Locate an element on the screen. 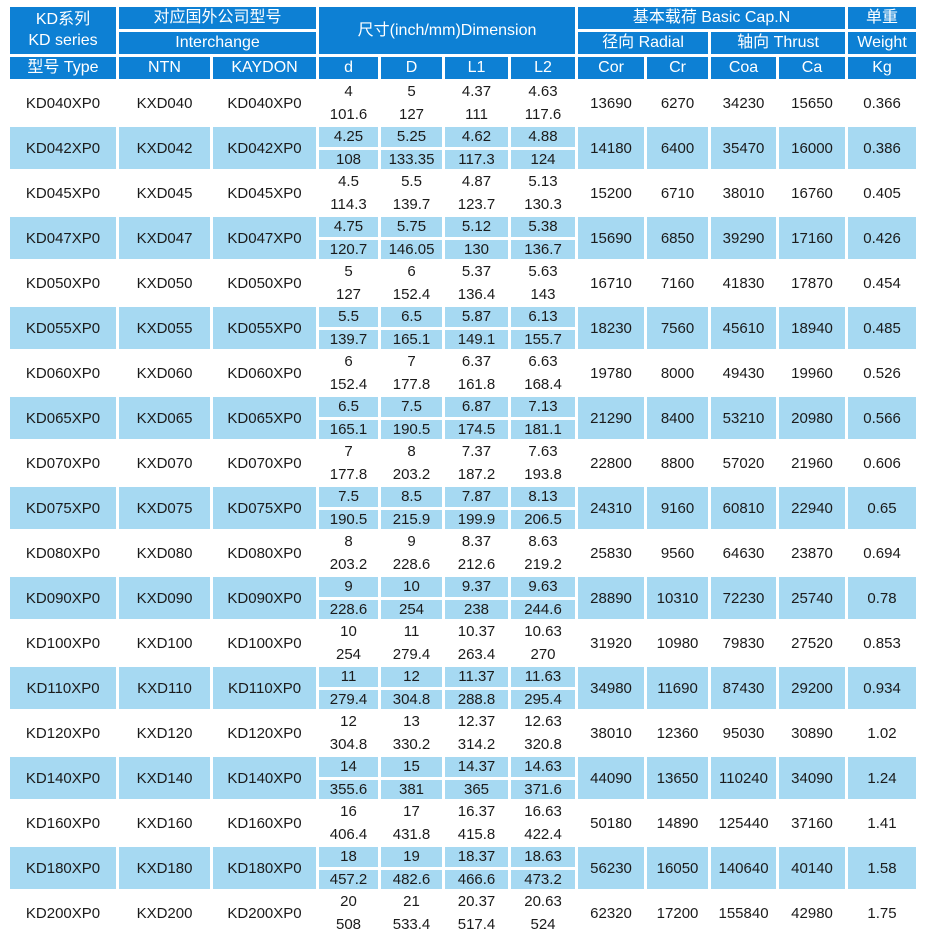  cell-d-mm: 508 is located at coordinates (349, 924).